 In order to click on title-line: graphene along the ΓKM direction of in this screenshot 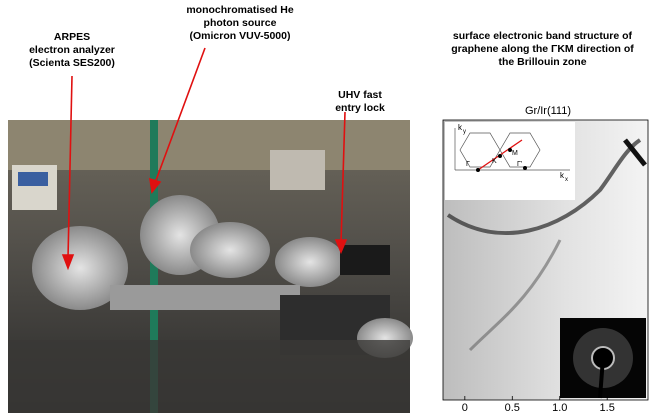, I will do `click(542, 49)`.